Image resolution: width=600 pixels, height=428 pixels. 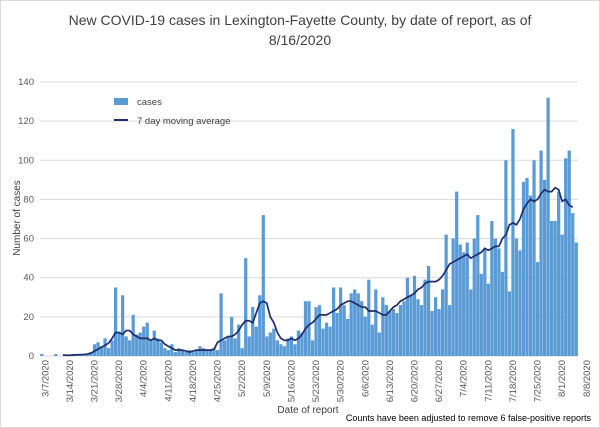 What do you see at coordinates (218, 381) in the screenshot?
I see `x-tick-label: 4/25/2020` at bounding box center [218, 381].